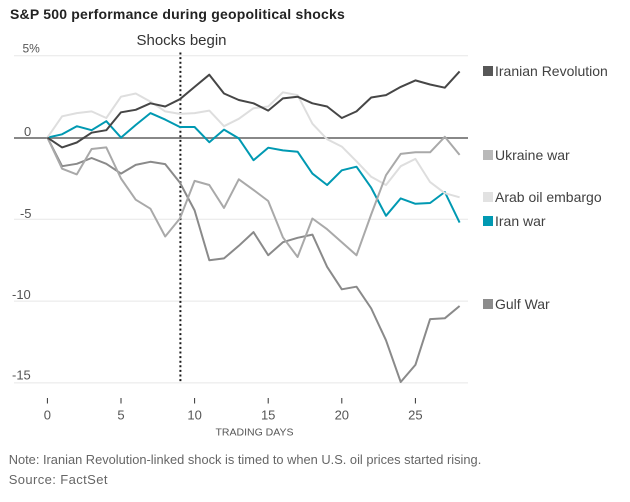  Describe the element at coordinates (415, 415) in the screenshot. I see `svg-text: 25` at that location.